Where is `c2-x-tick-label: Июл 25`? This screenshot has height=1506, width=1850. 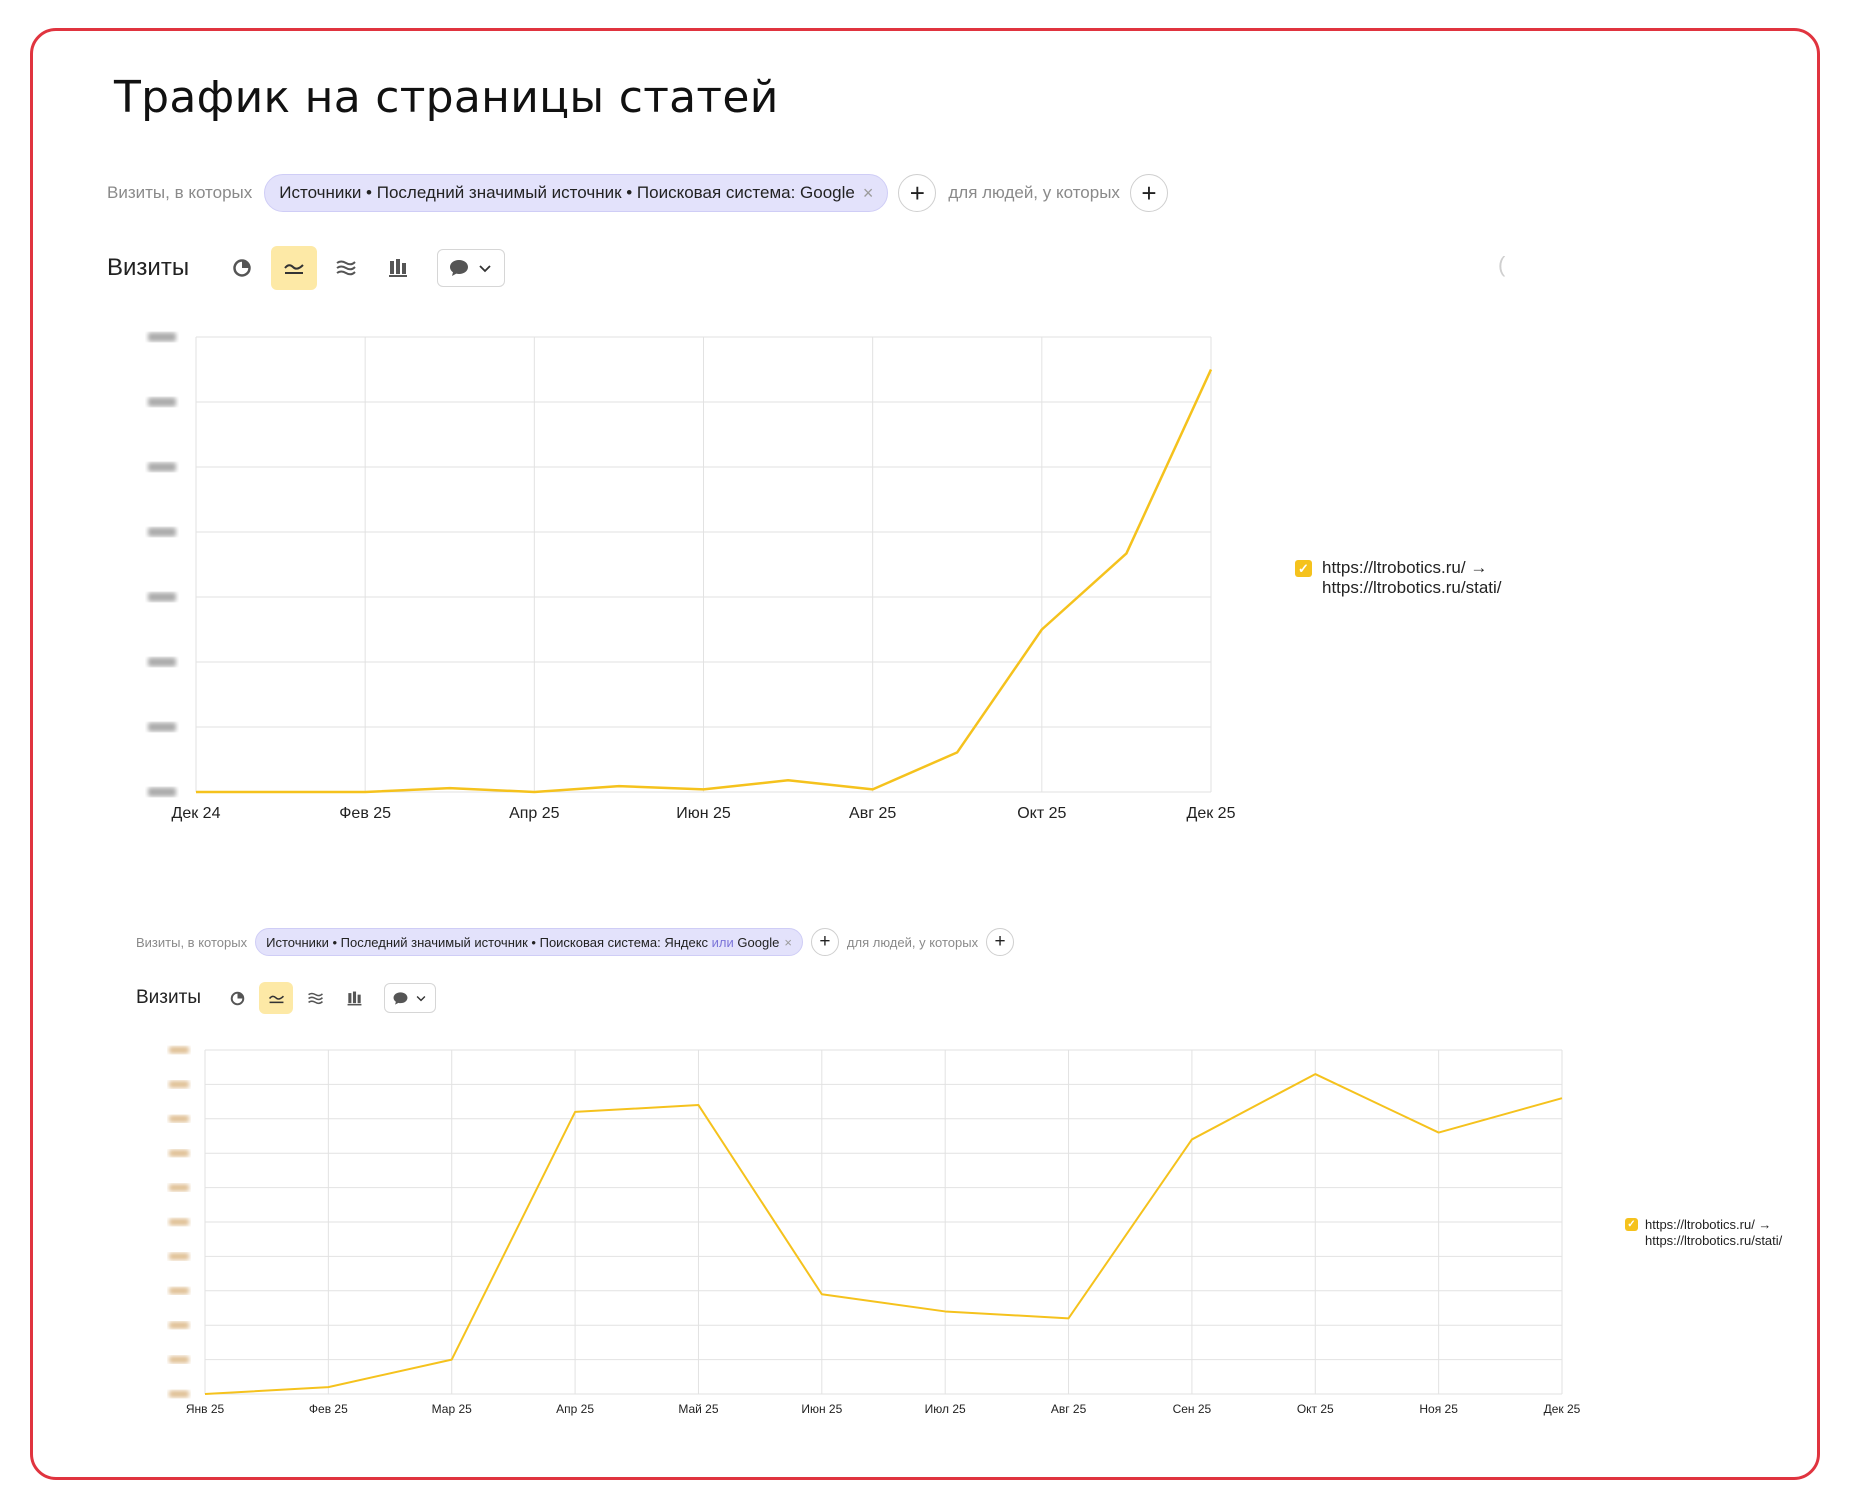 c2-x-tick-label: Июл 25 is located at coordinates (945, 1409).